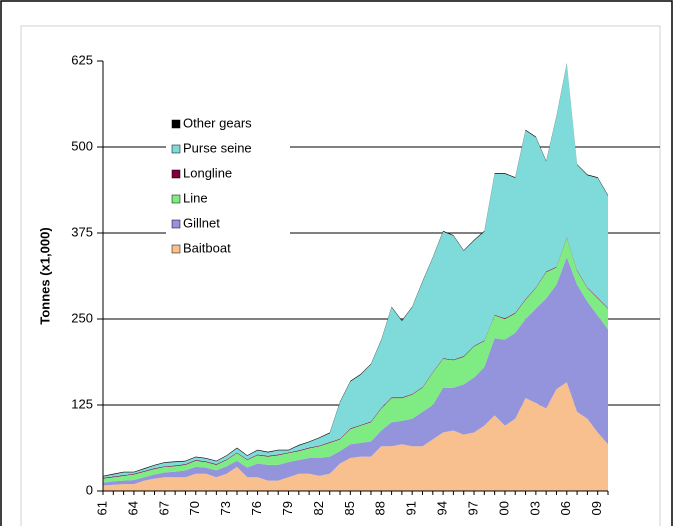 This screenshot has width=674, height=526. Describe the element at coordinates (132, 508) in the screenshot. I see `x-tick-label: 64` at that location.